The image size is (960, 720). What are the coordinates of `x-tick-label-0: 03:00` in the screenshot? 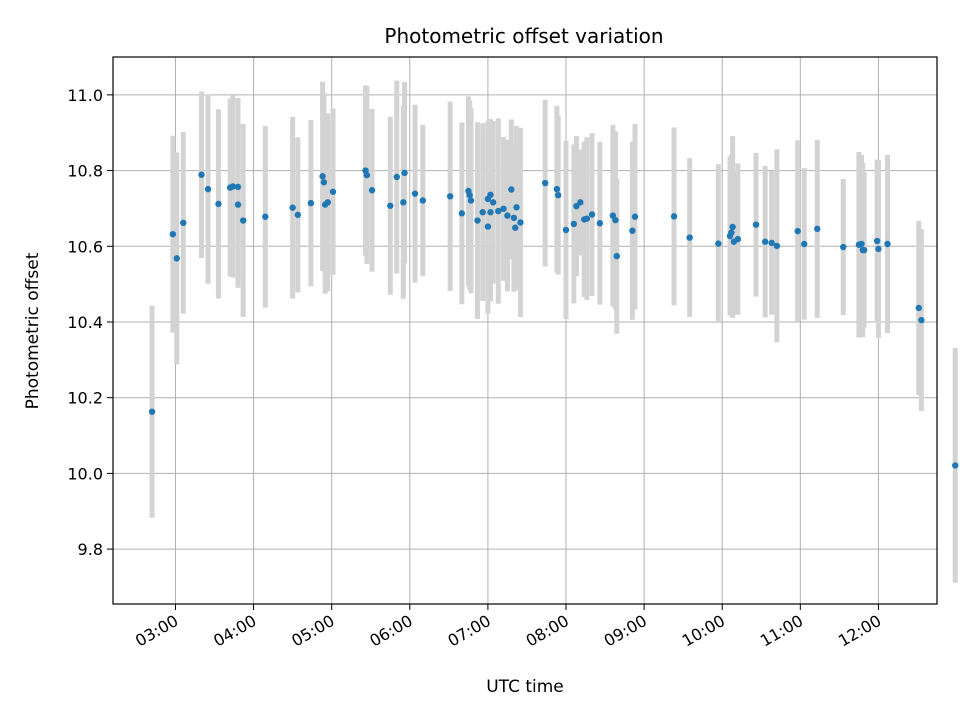 It's located at (156, 631).